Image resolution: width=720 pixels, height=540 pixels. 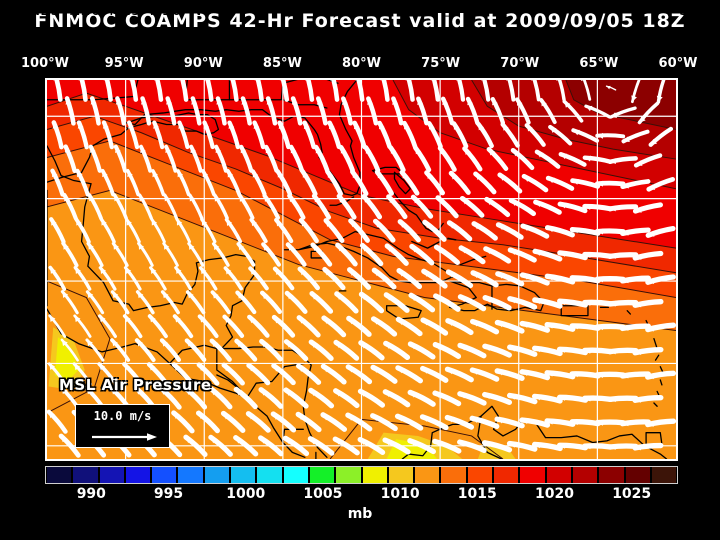 I want to click on colorbar-tick-label: 995, so click(x=168, y=494).